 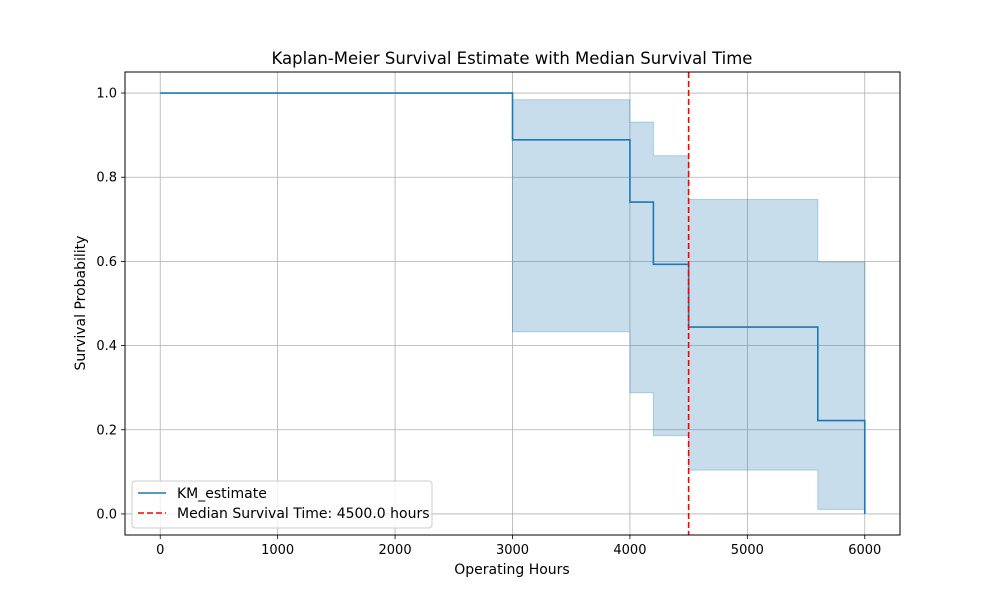 What do you see at coordinates (106, 514) in the screenshot?
I see `y-tick-label: 0.0` at bounding box center [106, 514].